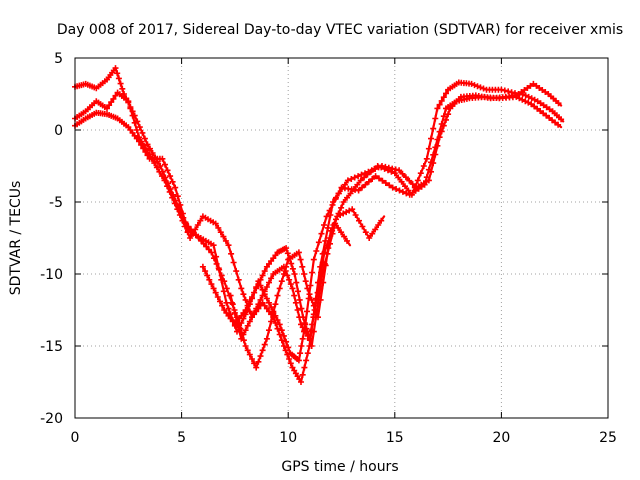 This screenshot has height=480, width=640. Describe the element at coordinates (58, 131) in the screenshot. I see `y-tick-label: 0` at that location.